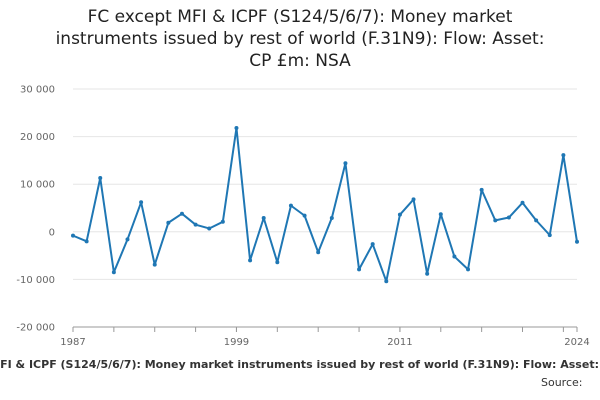  What do you see at coordinates (576, 342) in the screenshot?
I see `x-tick-label: 2024` at bounding box center [576, 342].